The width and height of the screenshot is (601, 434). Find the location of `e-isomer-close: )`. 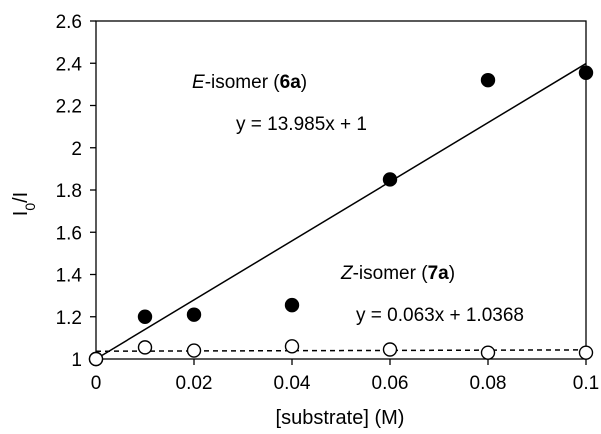

e-isomer-close: ) is located at coordinates (304, 82).